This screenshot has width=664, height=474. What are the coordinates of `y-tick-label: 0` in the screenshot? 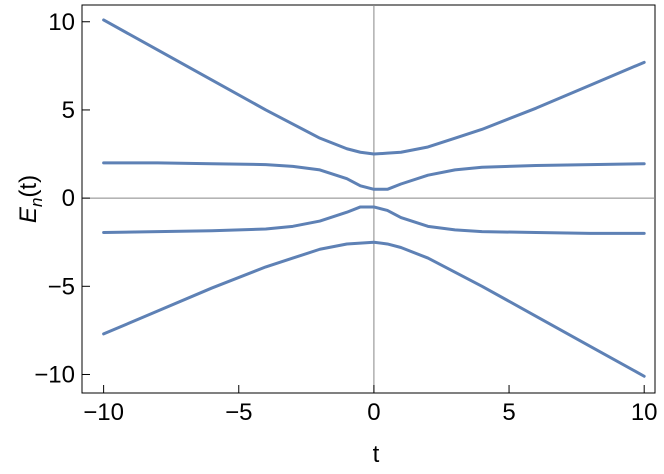 It's located at (68, 198).